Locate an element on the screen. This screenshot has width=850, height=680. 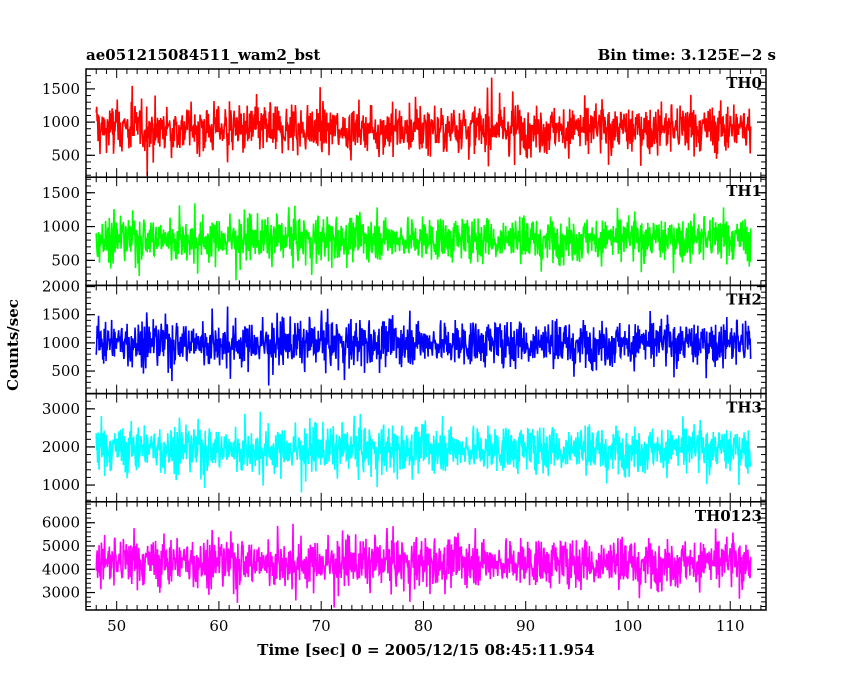
y-axis-label: Counts/sec is located at coordinates (13, 345).